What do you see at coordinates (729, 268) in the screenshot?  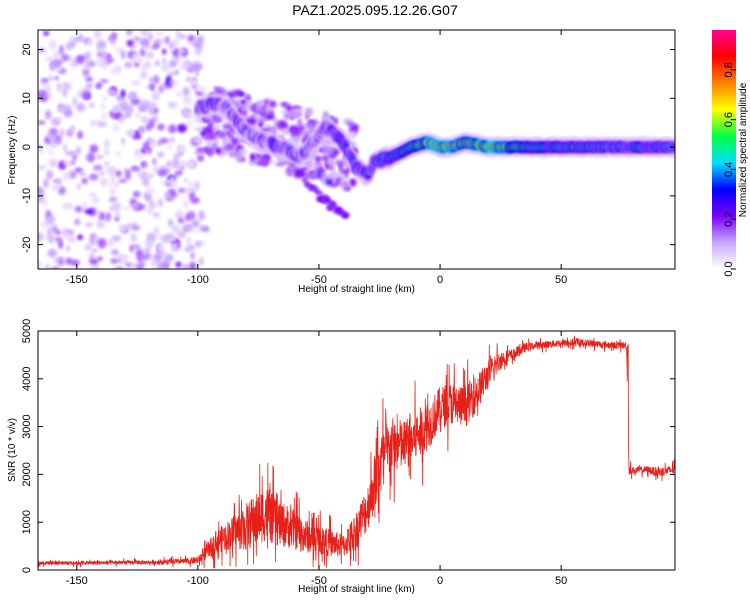 I see `colorbar-tick-label: 0.0` at bounding box center [729, 268].